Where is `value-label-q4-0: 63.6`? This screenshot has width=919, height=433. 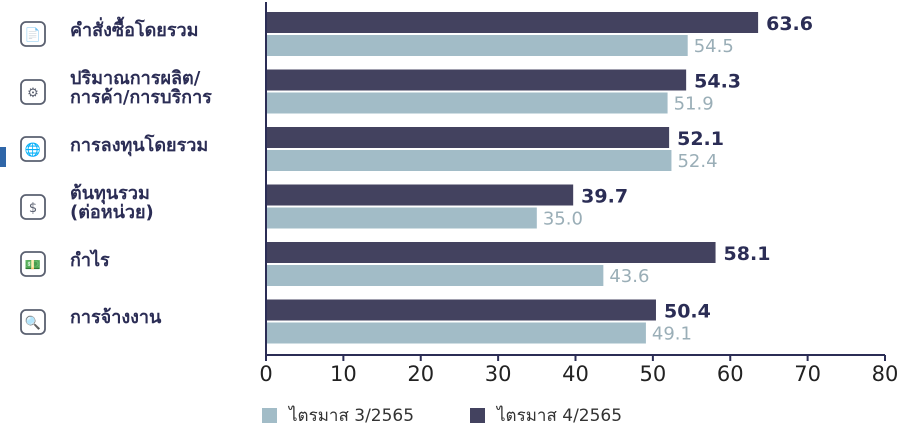 value-label-q4-0: 63.6 is located at coordinates (789, 24).